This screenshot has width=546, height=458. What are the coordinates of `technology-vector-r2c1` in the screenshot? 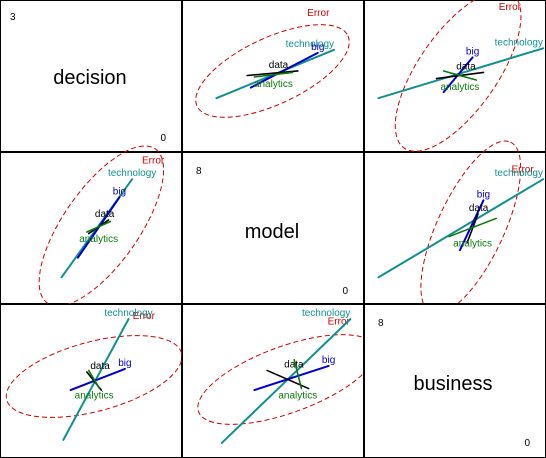 It's located at (286, 381).